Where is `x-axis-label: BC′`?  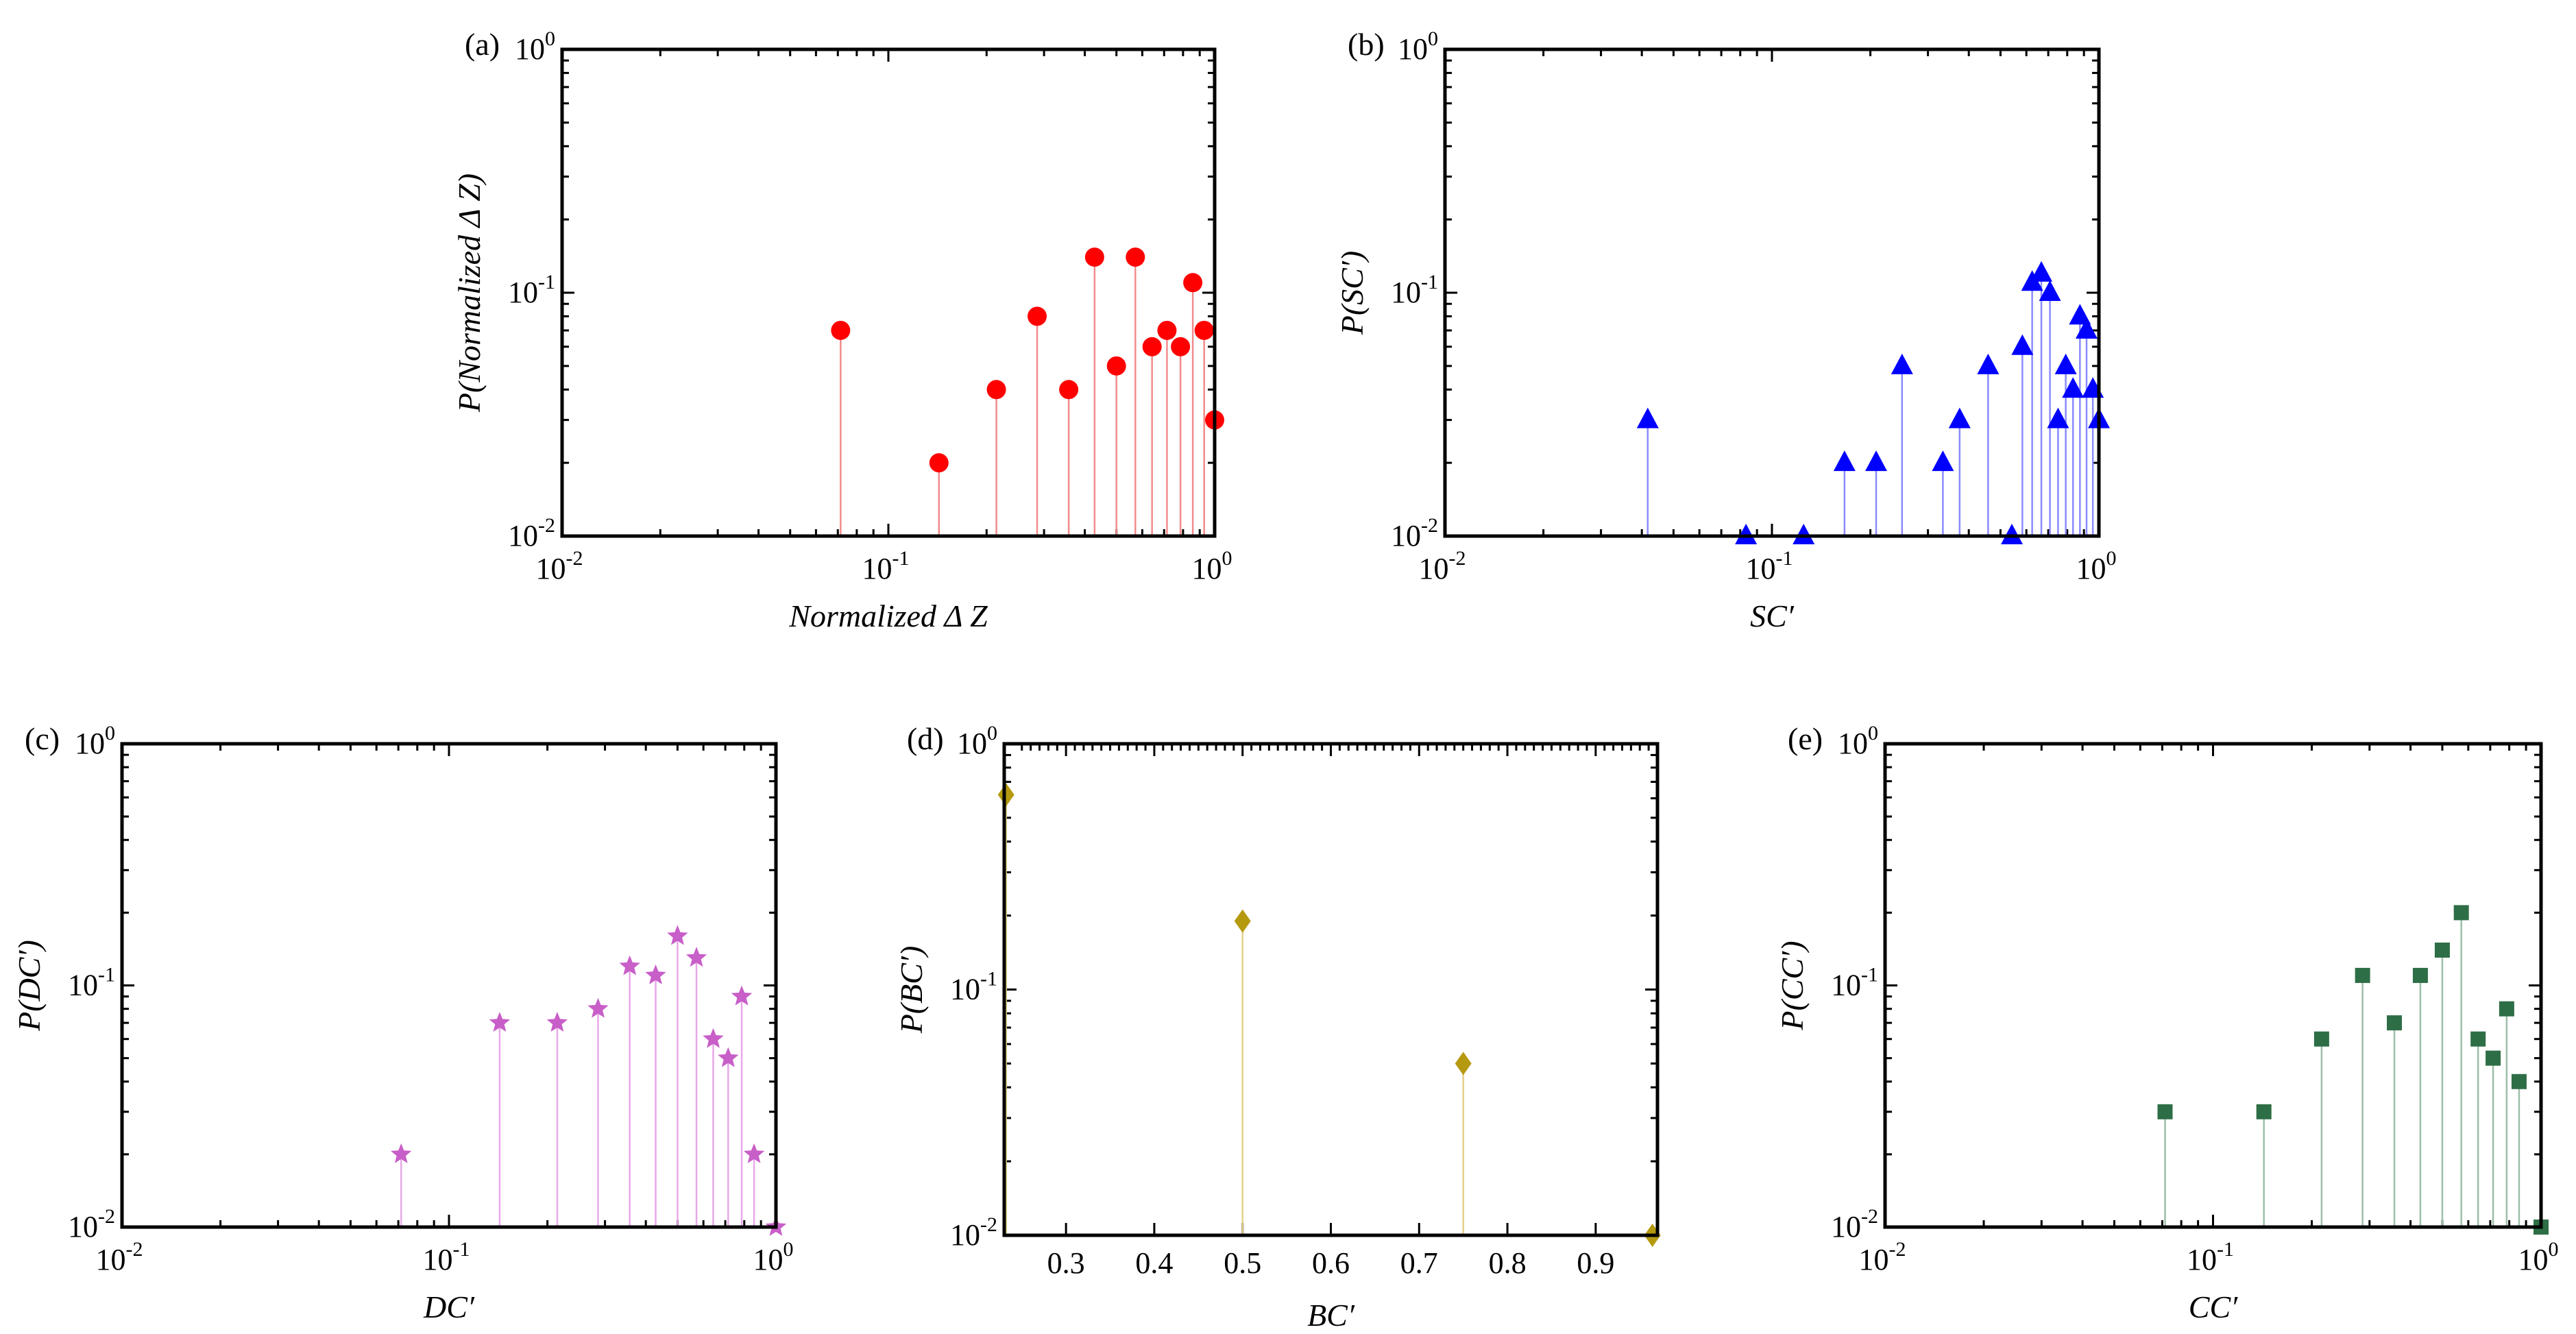
x-axis-label: BC′ is located at coordinates (1331, 1315).